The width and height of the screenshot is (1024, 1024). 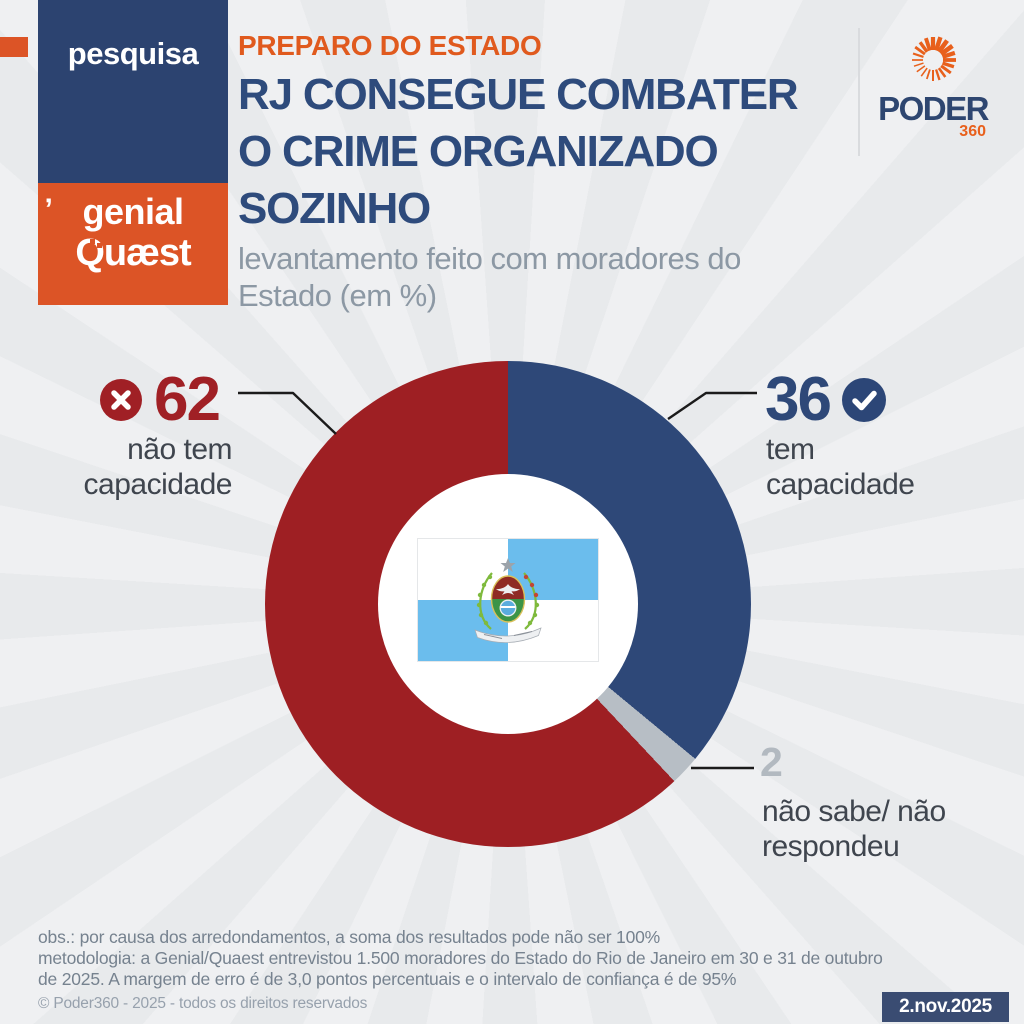 I want to click on genial-tick: ’, so click(x=48, y=209).